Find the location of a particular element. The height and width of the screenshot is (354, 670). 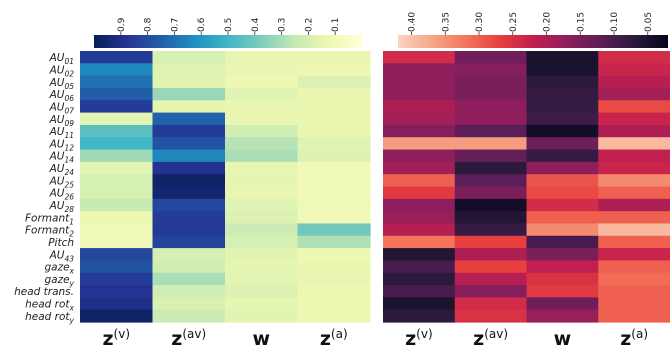

row-label: gazey is located at coordinates (59, 281).